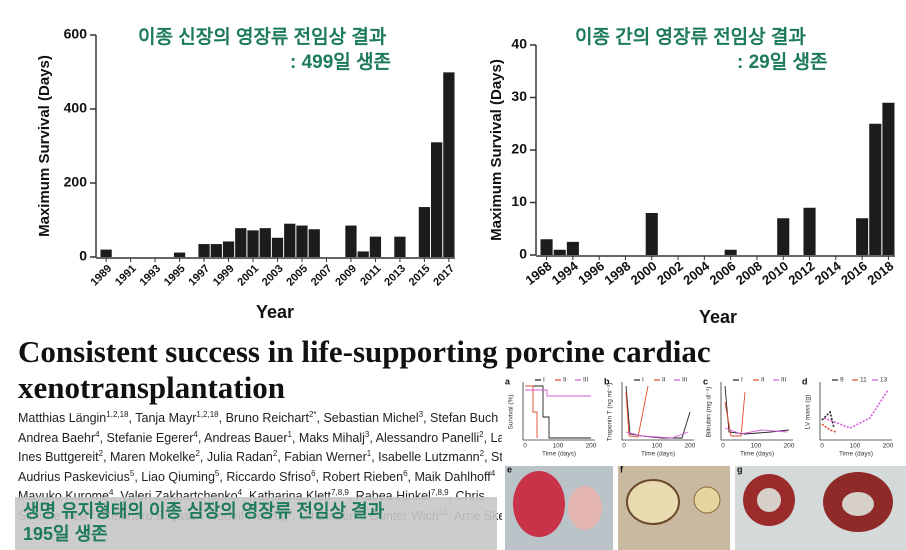  Describe the element at coordinates (224, 276) in the screenshot. I see `x-tick-label: 1999` at that location.